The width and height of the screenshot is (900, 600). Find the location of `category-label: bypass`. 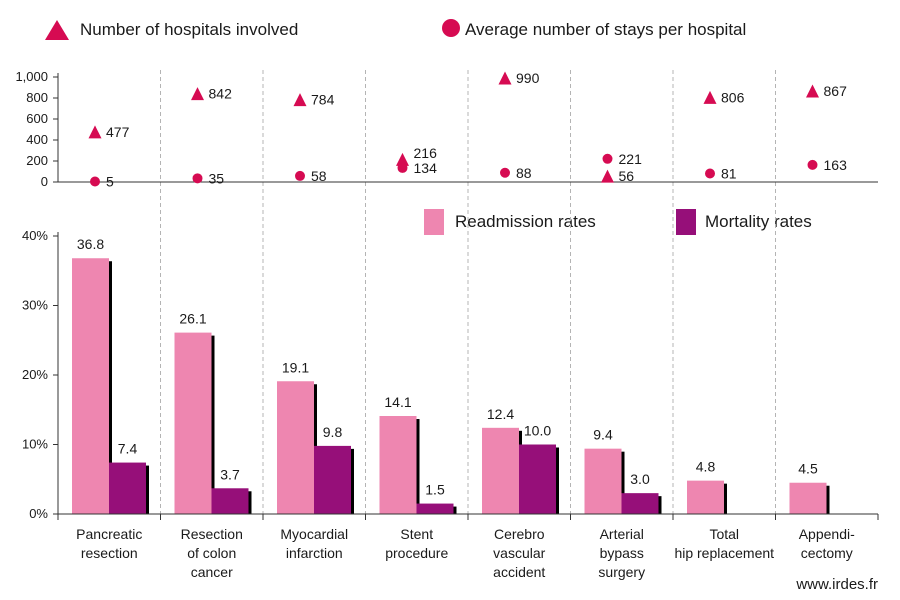

category-label: bypass is located at coordinates (622, 553).